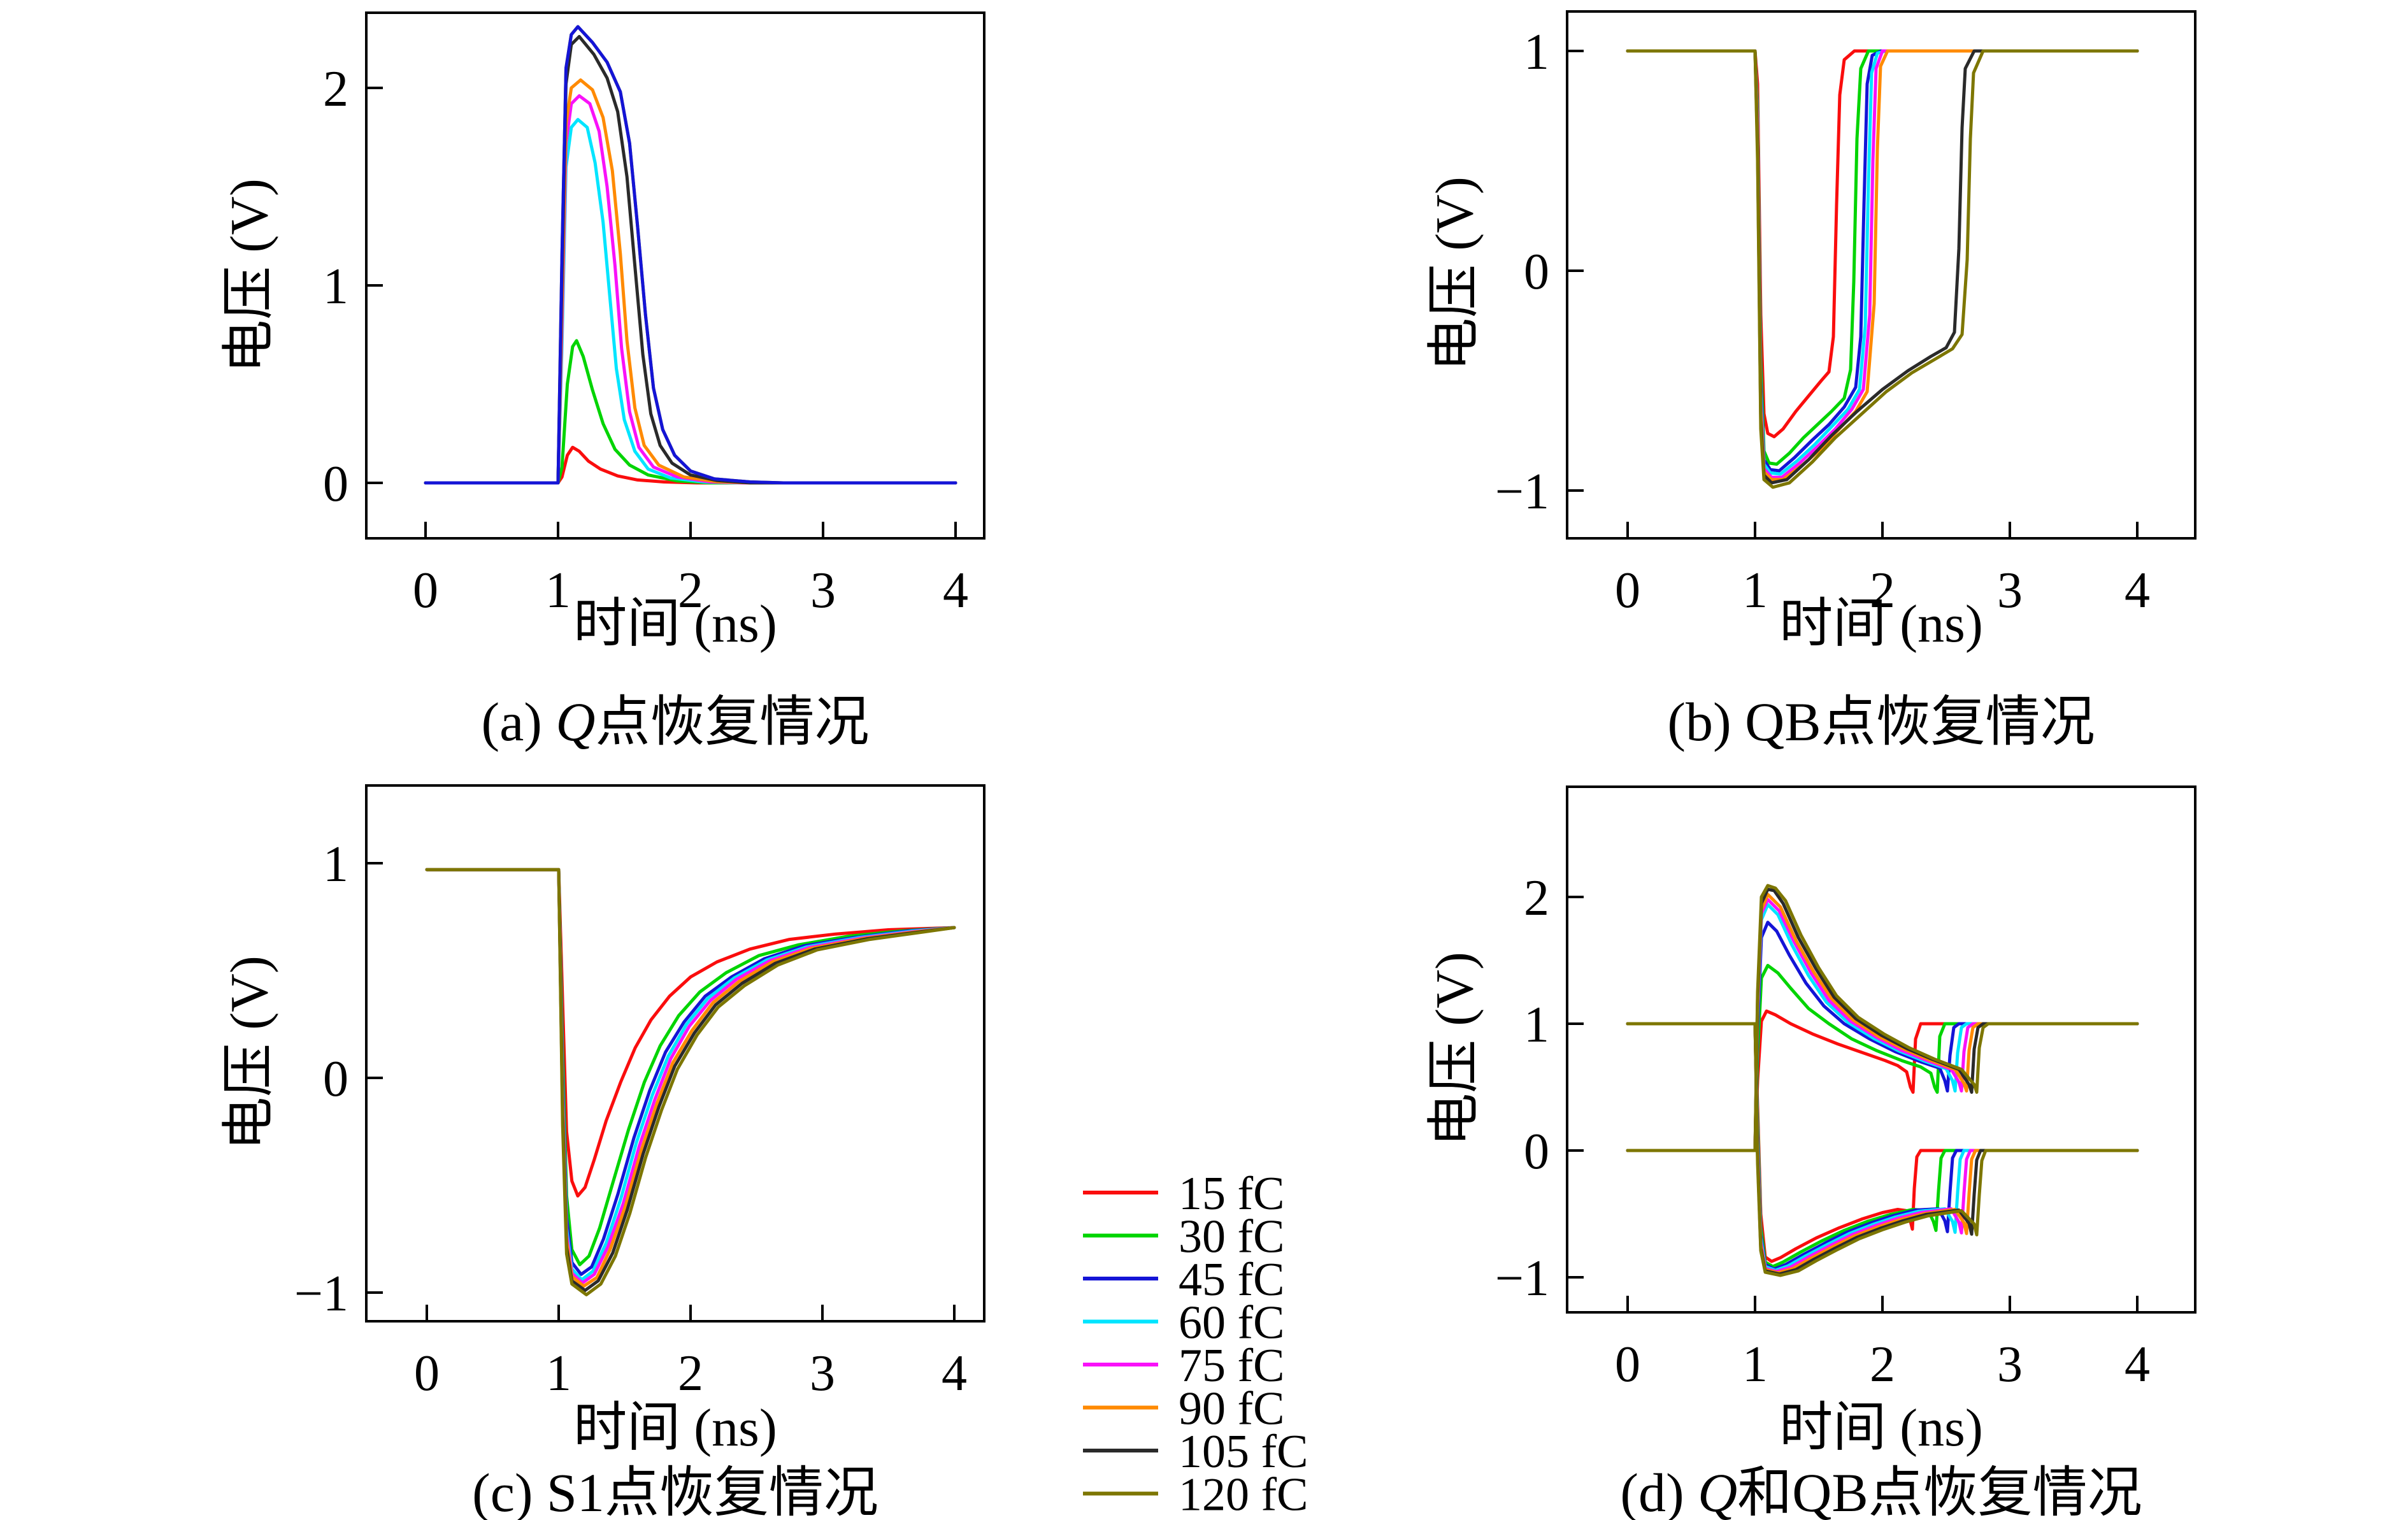  Describe the element at coordinates (690, 591) in the screenshot. I see `x-tick-label-a: 2` at that location.